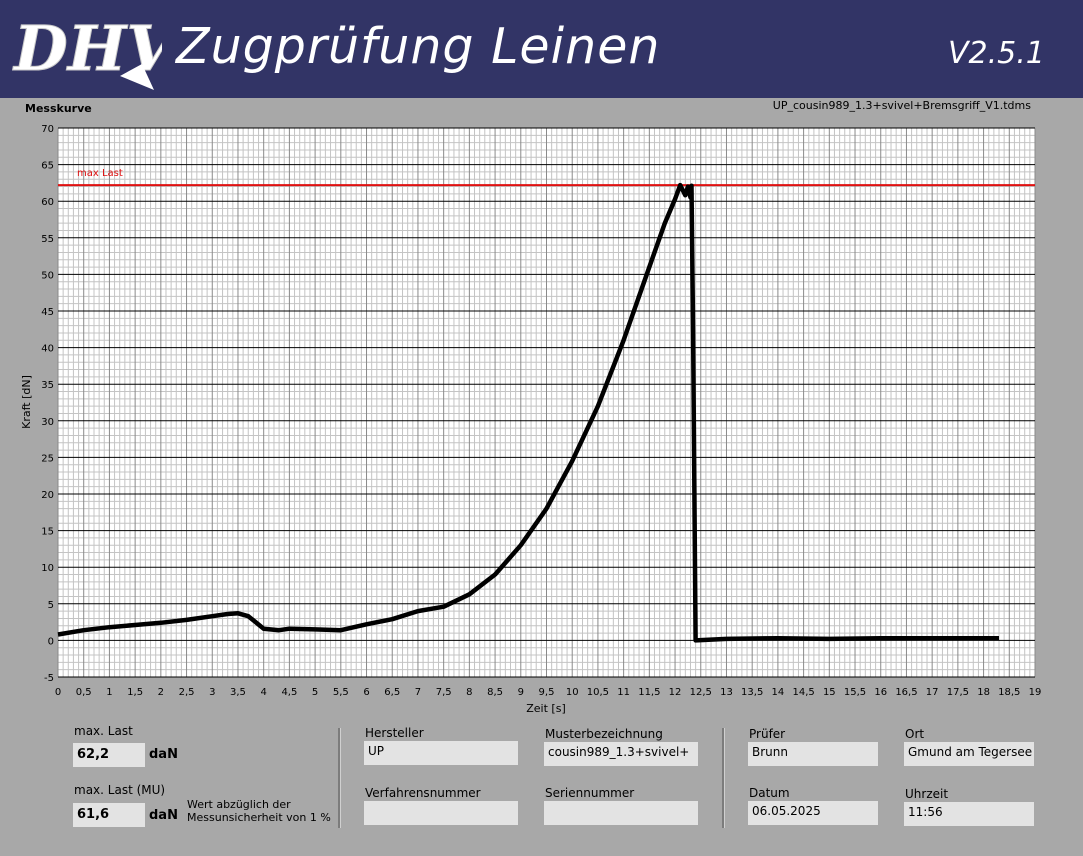  What do you see at coordinates (444, 692) in the screenshot?
I see `x-tick-label: 7,5` at bounding box center [444, 692].